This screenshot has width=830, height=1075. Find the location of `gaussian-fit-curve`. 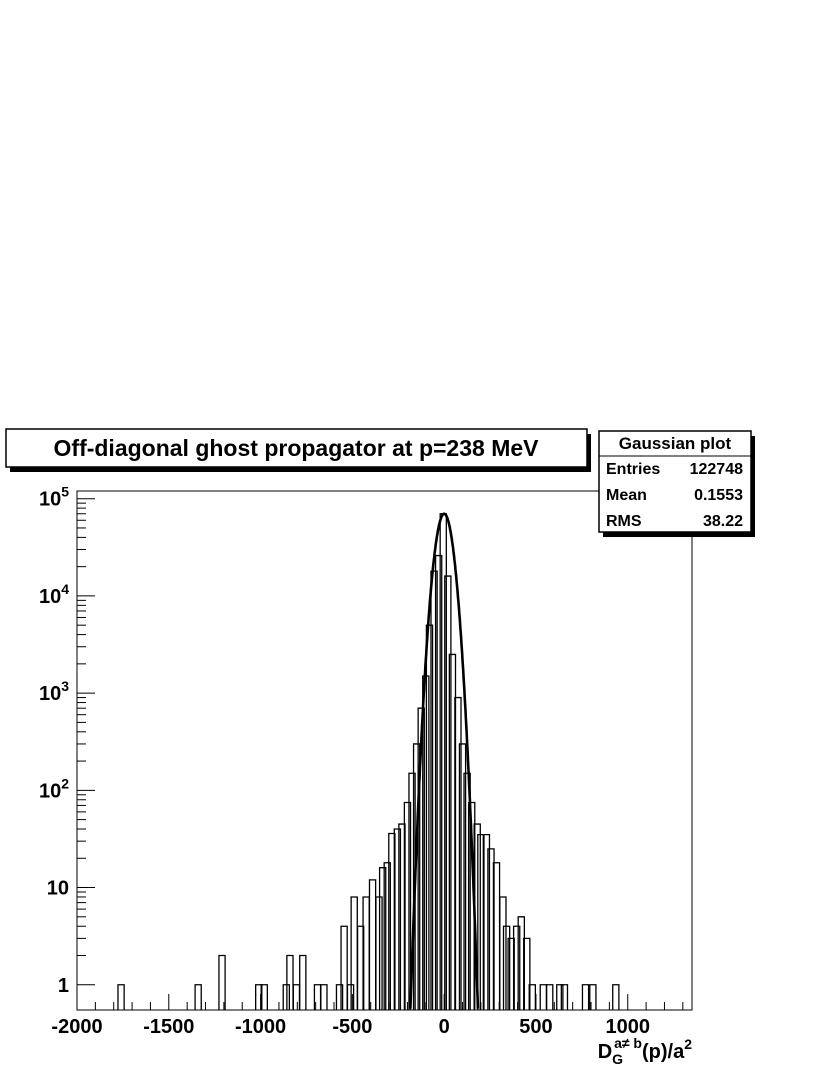

gaussian-fit-curve is located at coordinates (444, 760).